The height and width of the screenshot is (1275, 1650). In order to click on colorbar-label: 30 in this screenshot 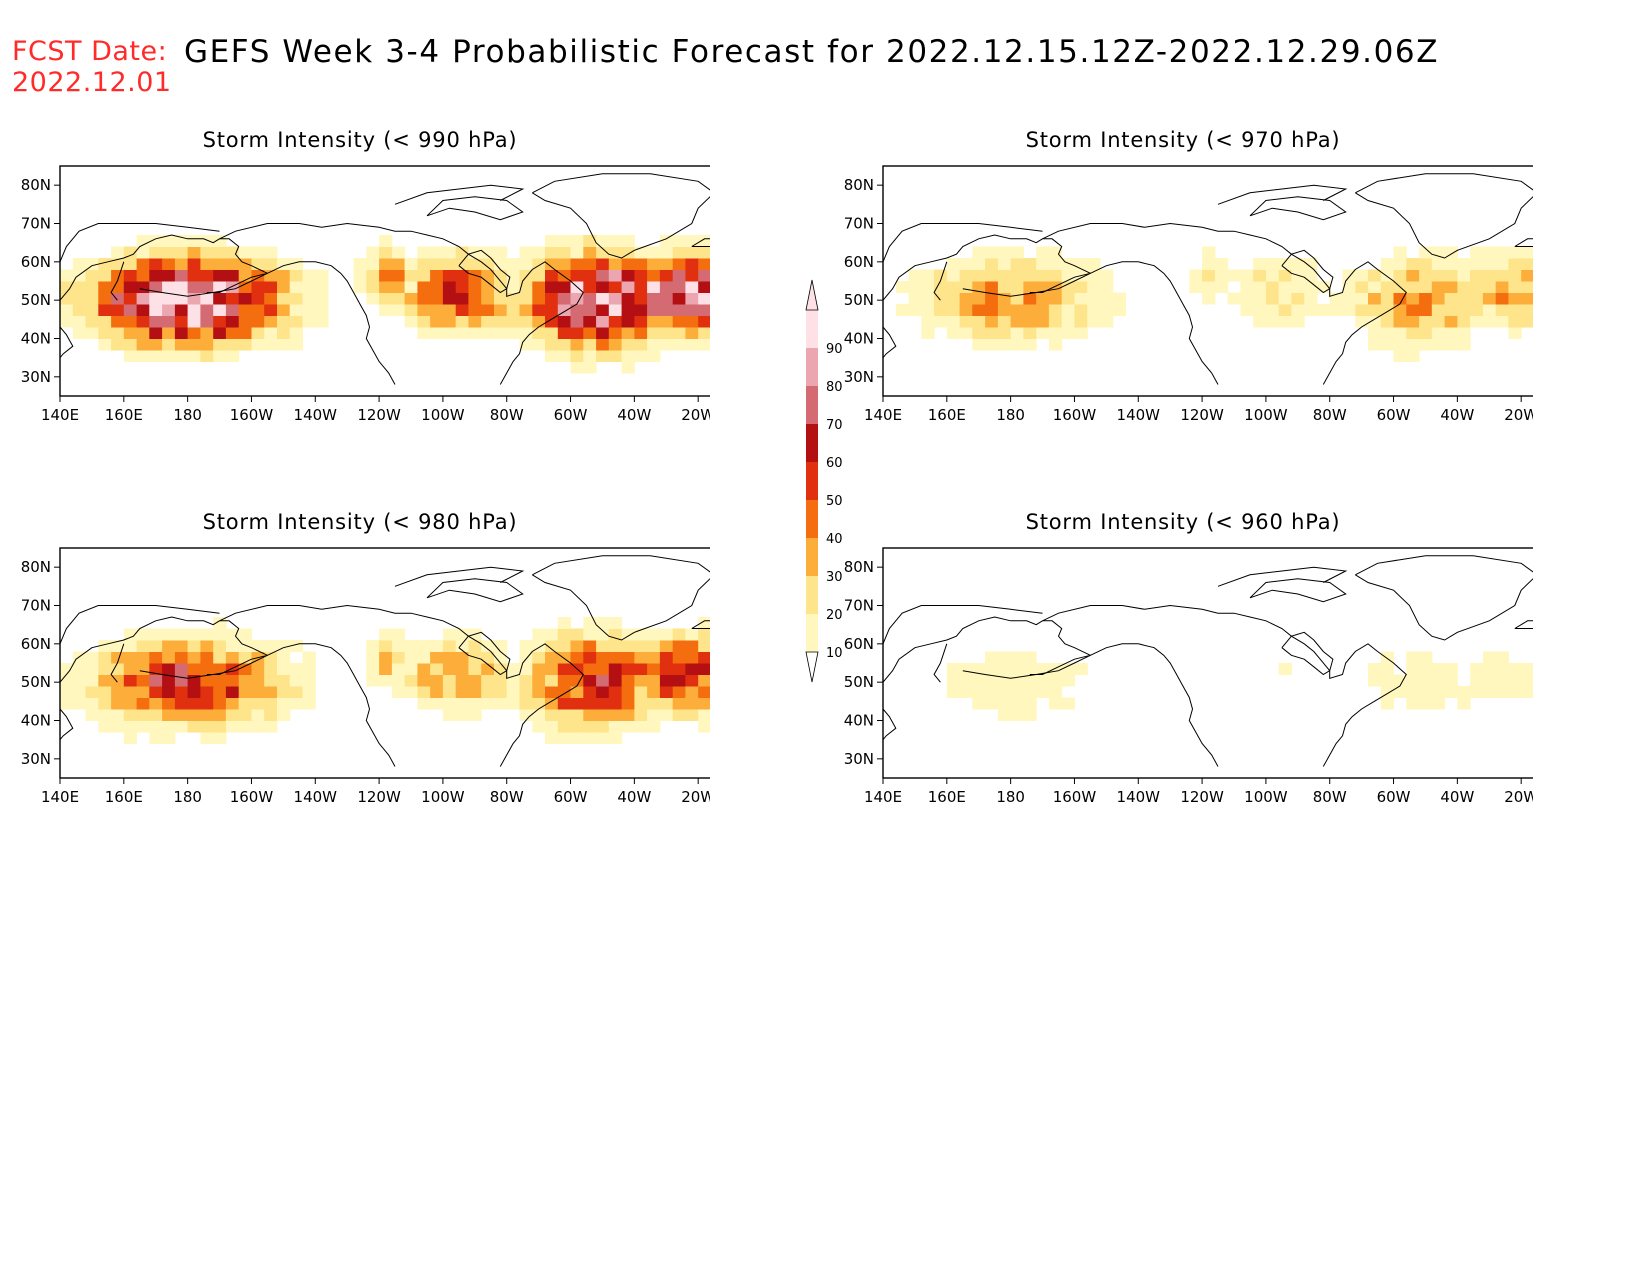, I will do `click(834, 577)`.